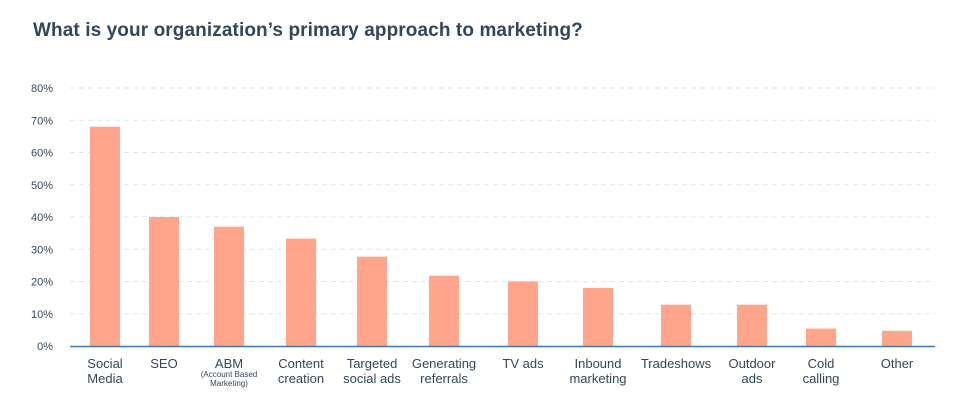 This screenshot has width=974, height=406. What do you see at coordinates (229, 374) in the screenshot?
I see `x-tick-sublabel: (Account Based` at bounding box center [229, 374].